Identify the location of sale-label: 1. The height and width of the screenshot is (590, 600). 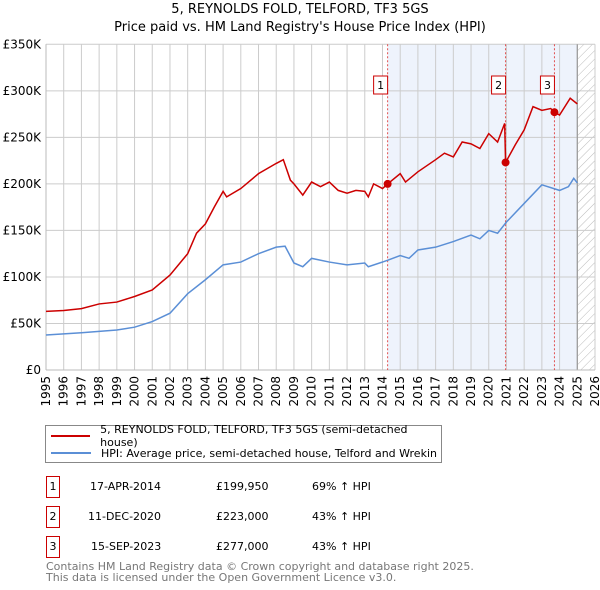
(380, 85).